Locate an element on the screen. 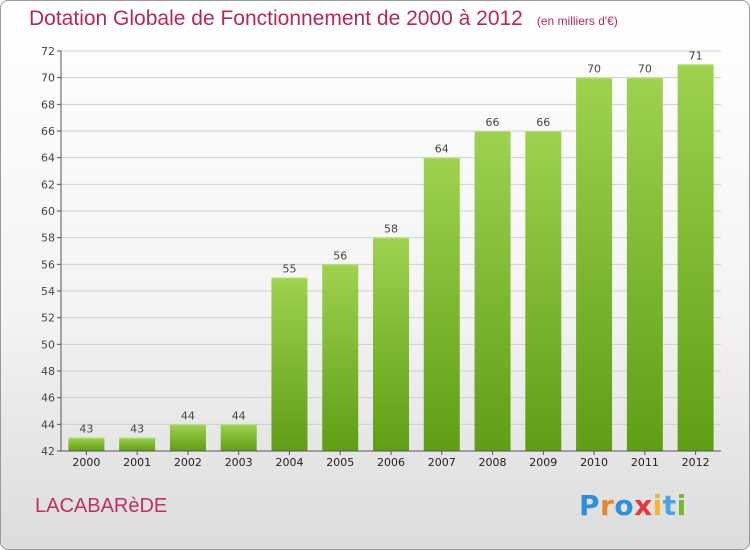 This screenshot has height=550, width=750. y-tick-label: 50 is located at coordinates (48, 344).